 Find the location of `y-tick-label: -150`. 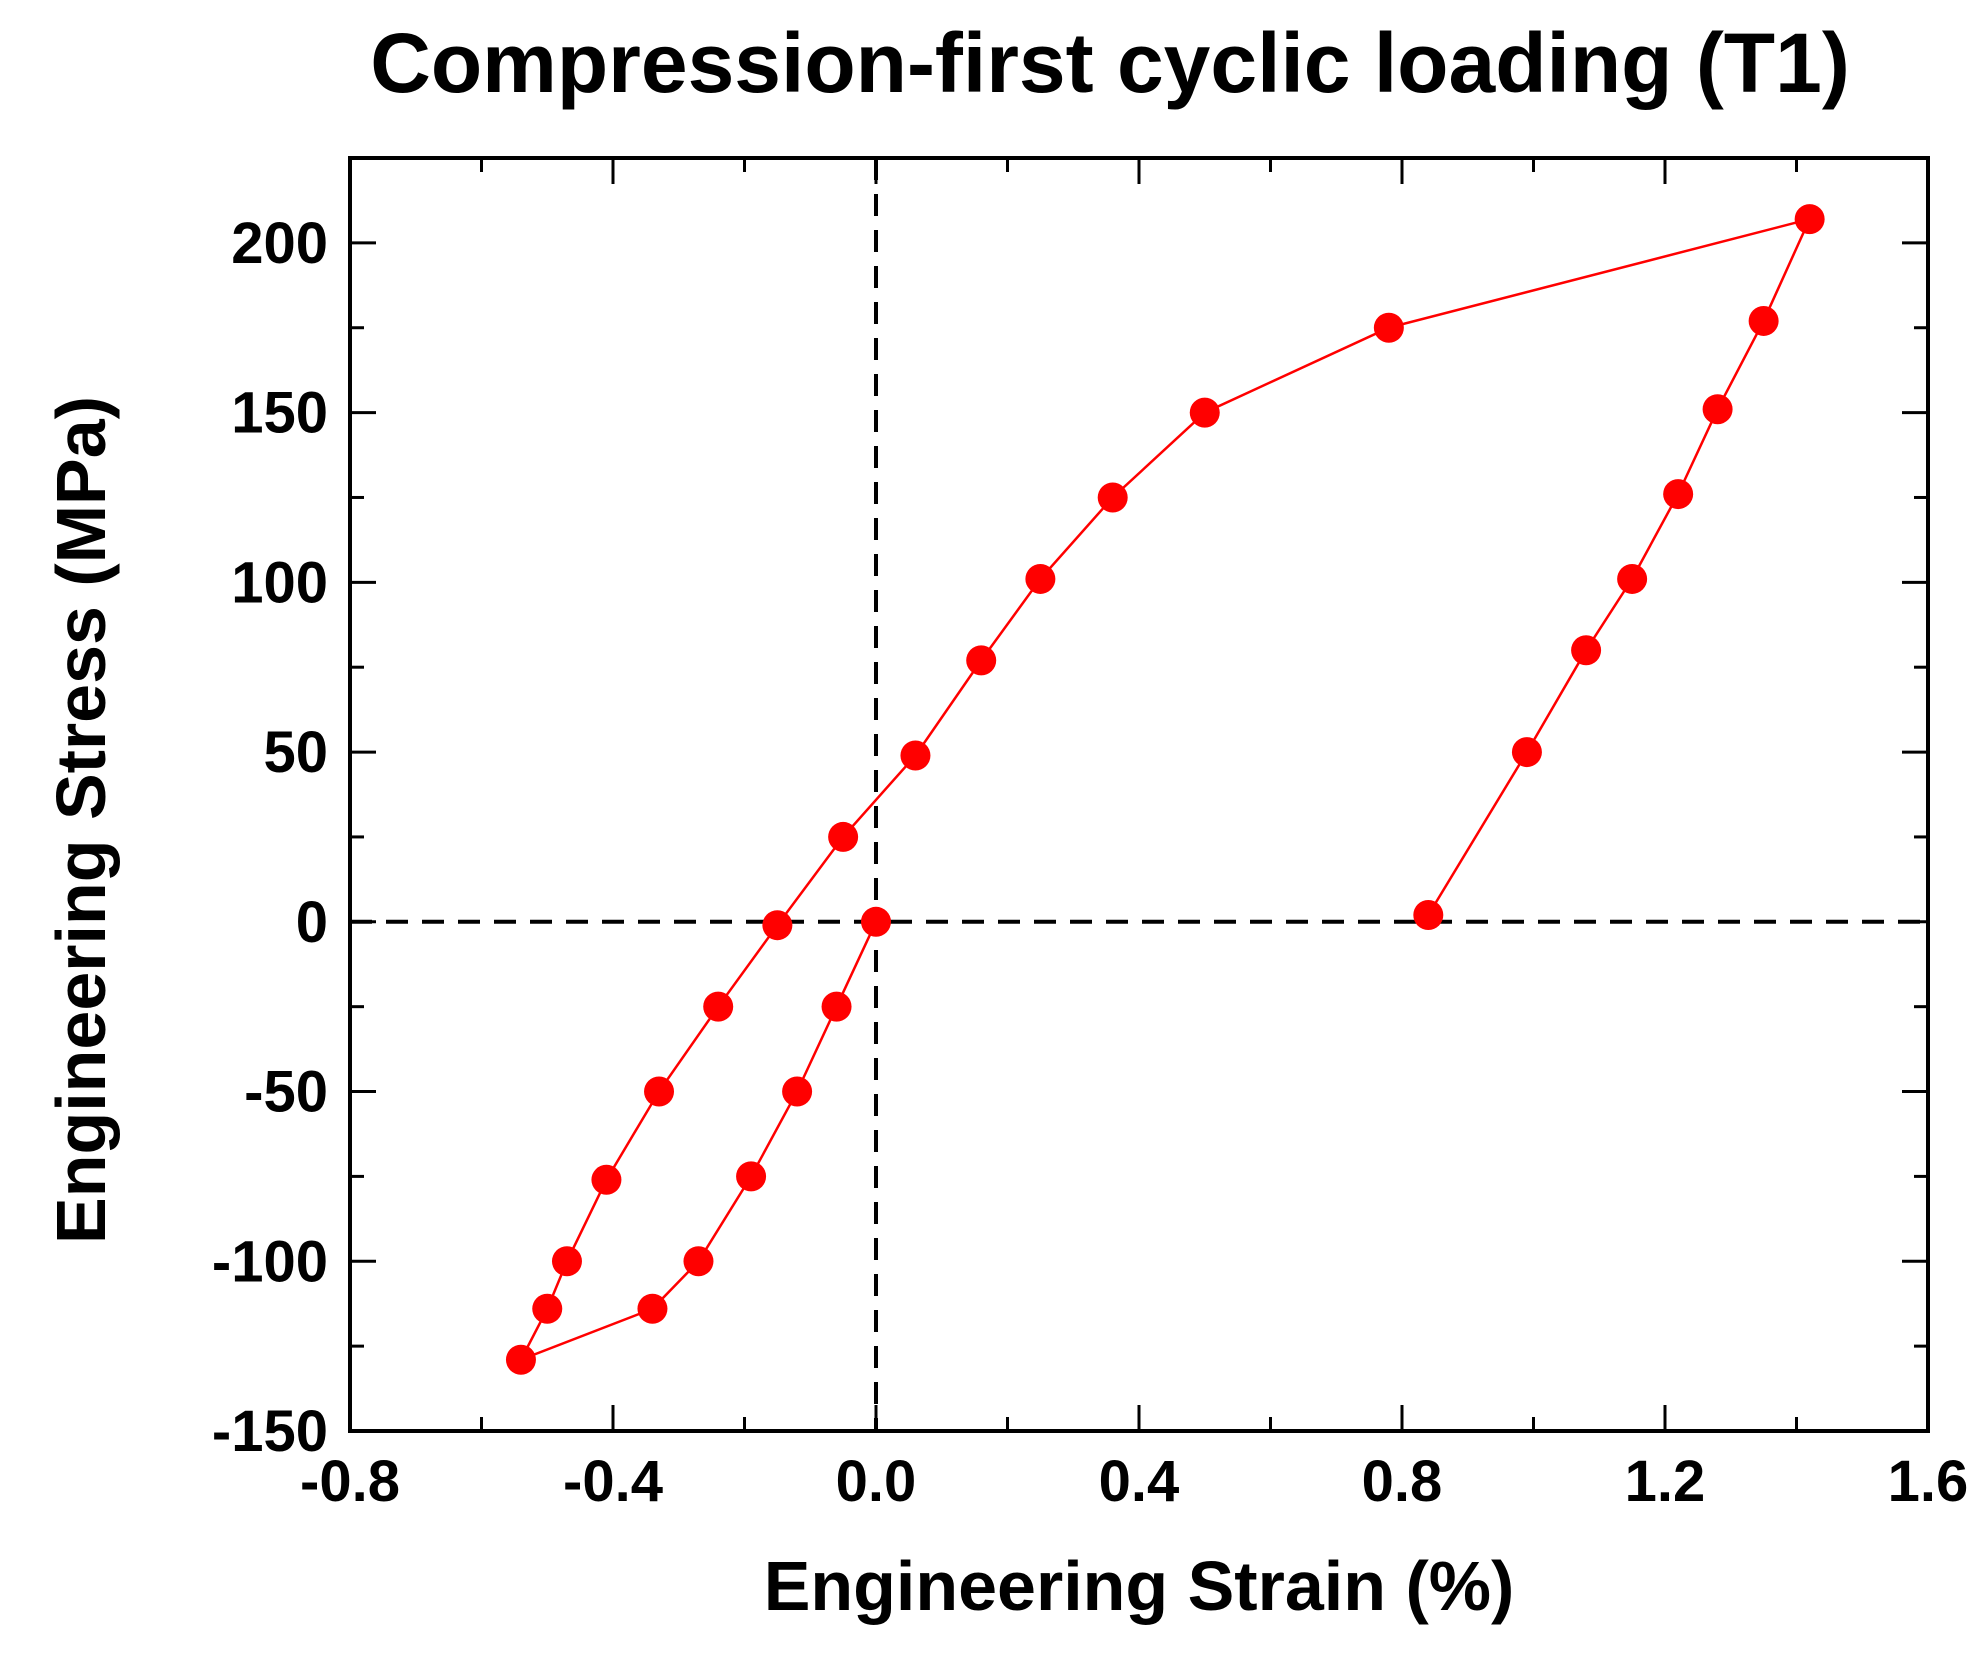

y-tick-label: -150 is located at coordinates (270, 1431).